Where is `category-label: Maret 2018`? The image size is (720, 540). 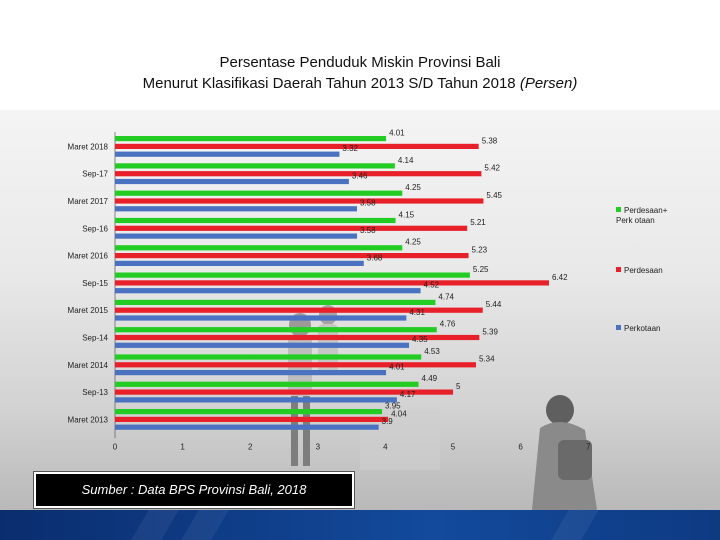 category-label: Maret 2018 is located at coordinates (88, 146).